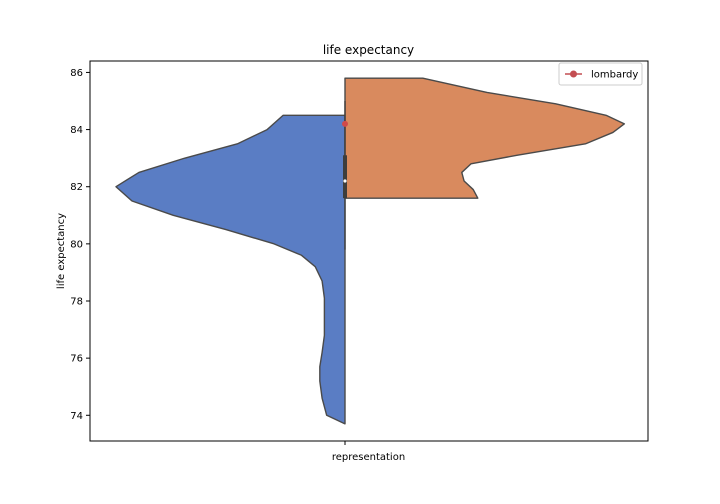  What do you see at coordinates (76, 302) in the screenshot?
I see `y-tick-label: 78` at bounding box center [76, 302].